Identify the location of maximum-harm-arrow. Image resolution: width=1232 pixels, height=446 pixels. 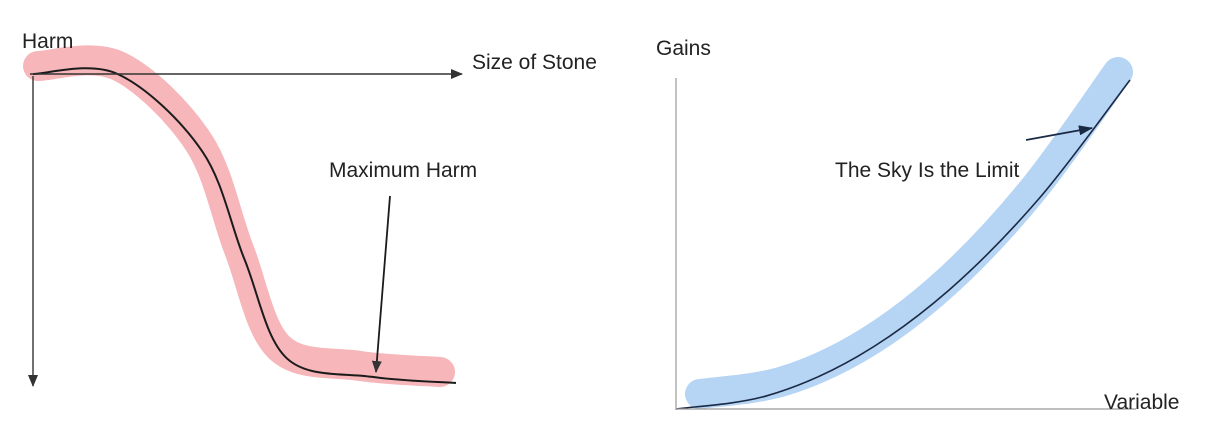
(381, 284).